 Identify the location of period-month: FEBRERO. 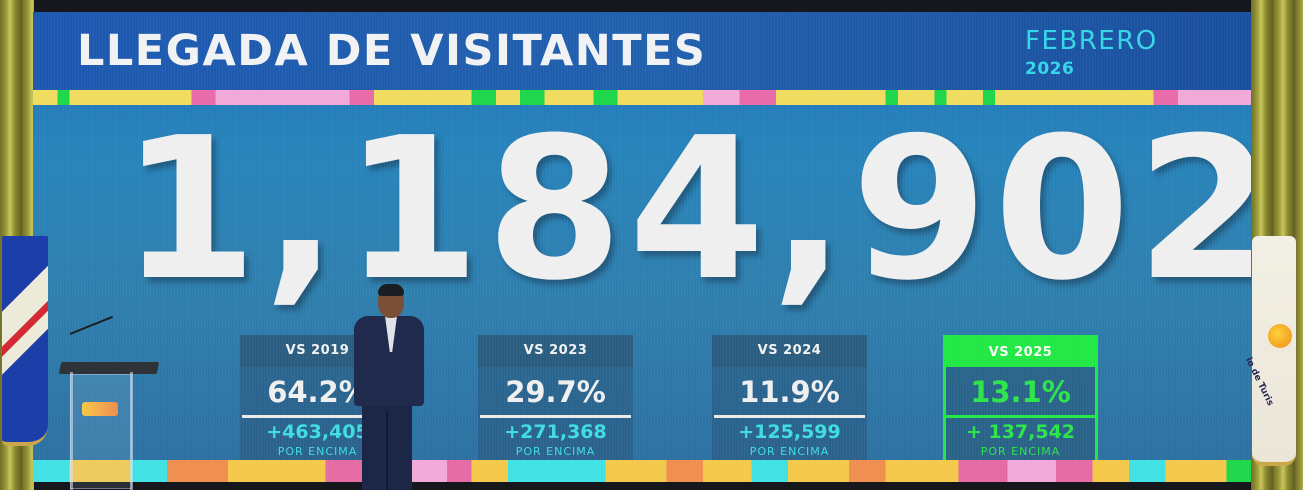
(1091, 41).